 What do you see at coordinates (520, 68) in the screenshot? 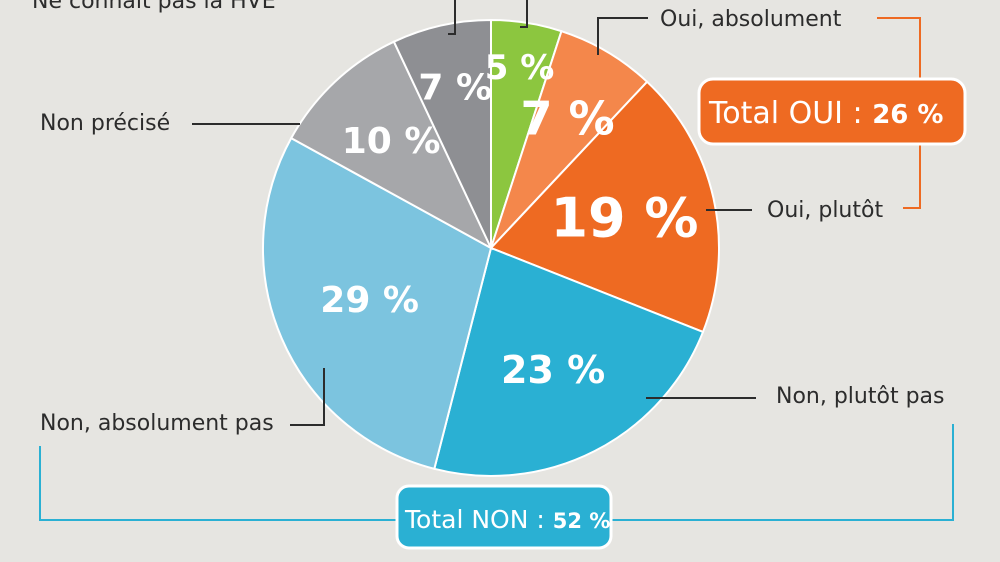
I see `percent-label: 5 %` at bounding box center [520, 68].